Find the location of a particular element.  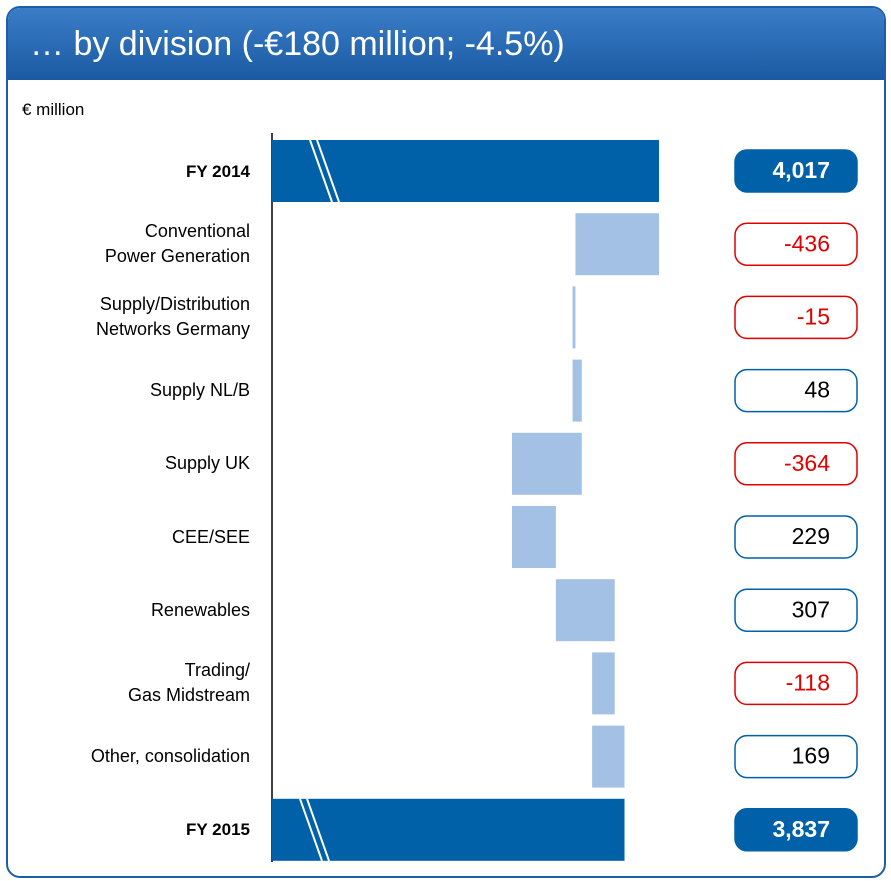

value-label: 4,017 is located at coordinates (801, 170).